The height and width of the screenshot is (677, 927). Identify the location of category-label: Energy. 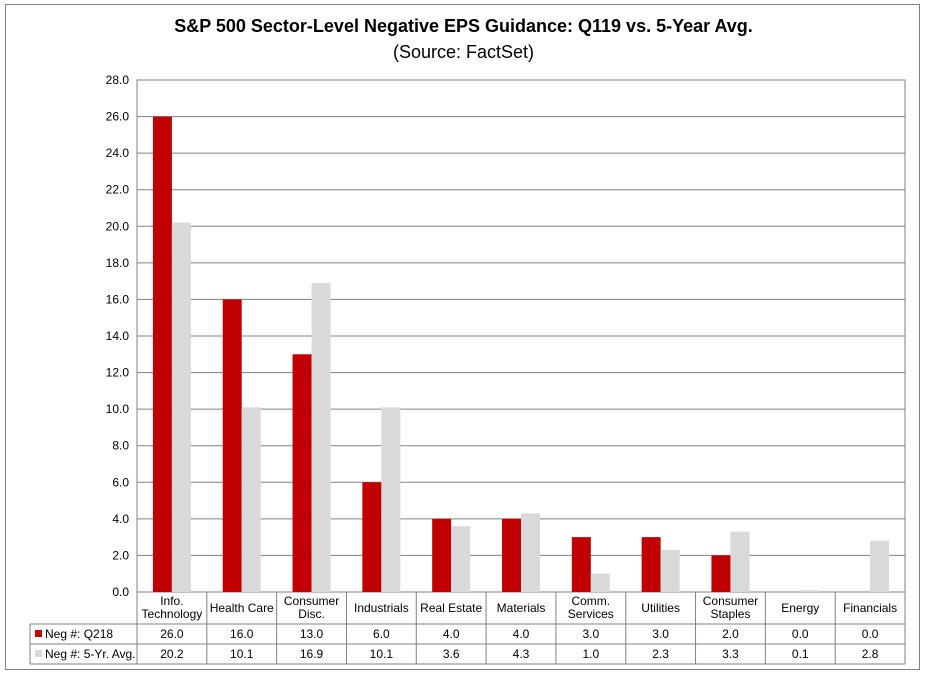
(800, 608).